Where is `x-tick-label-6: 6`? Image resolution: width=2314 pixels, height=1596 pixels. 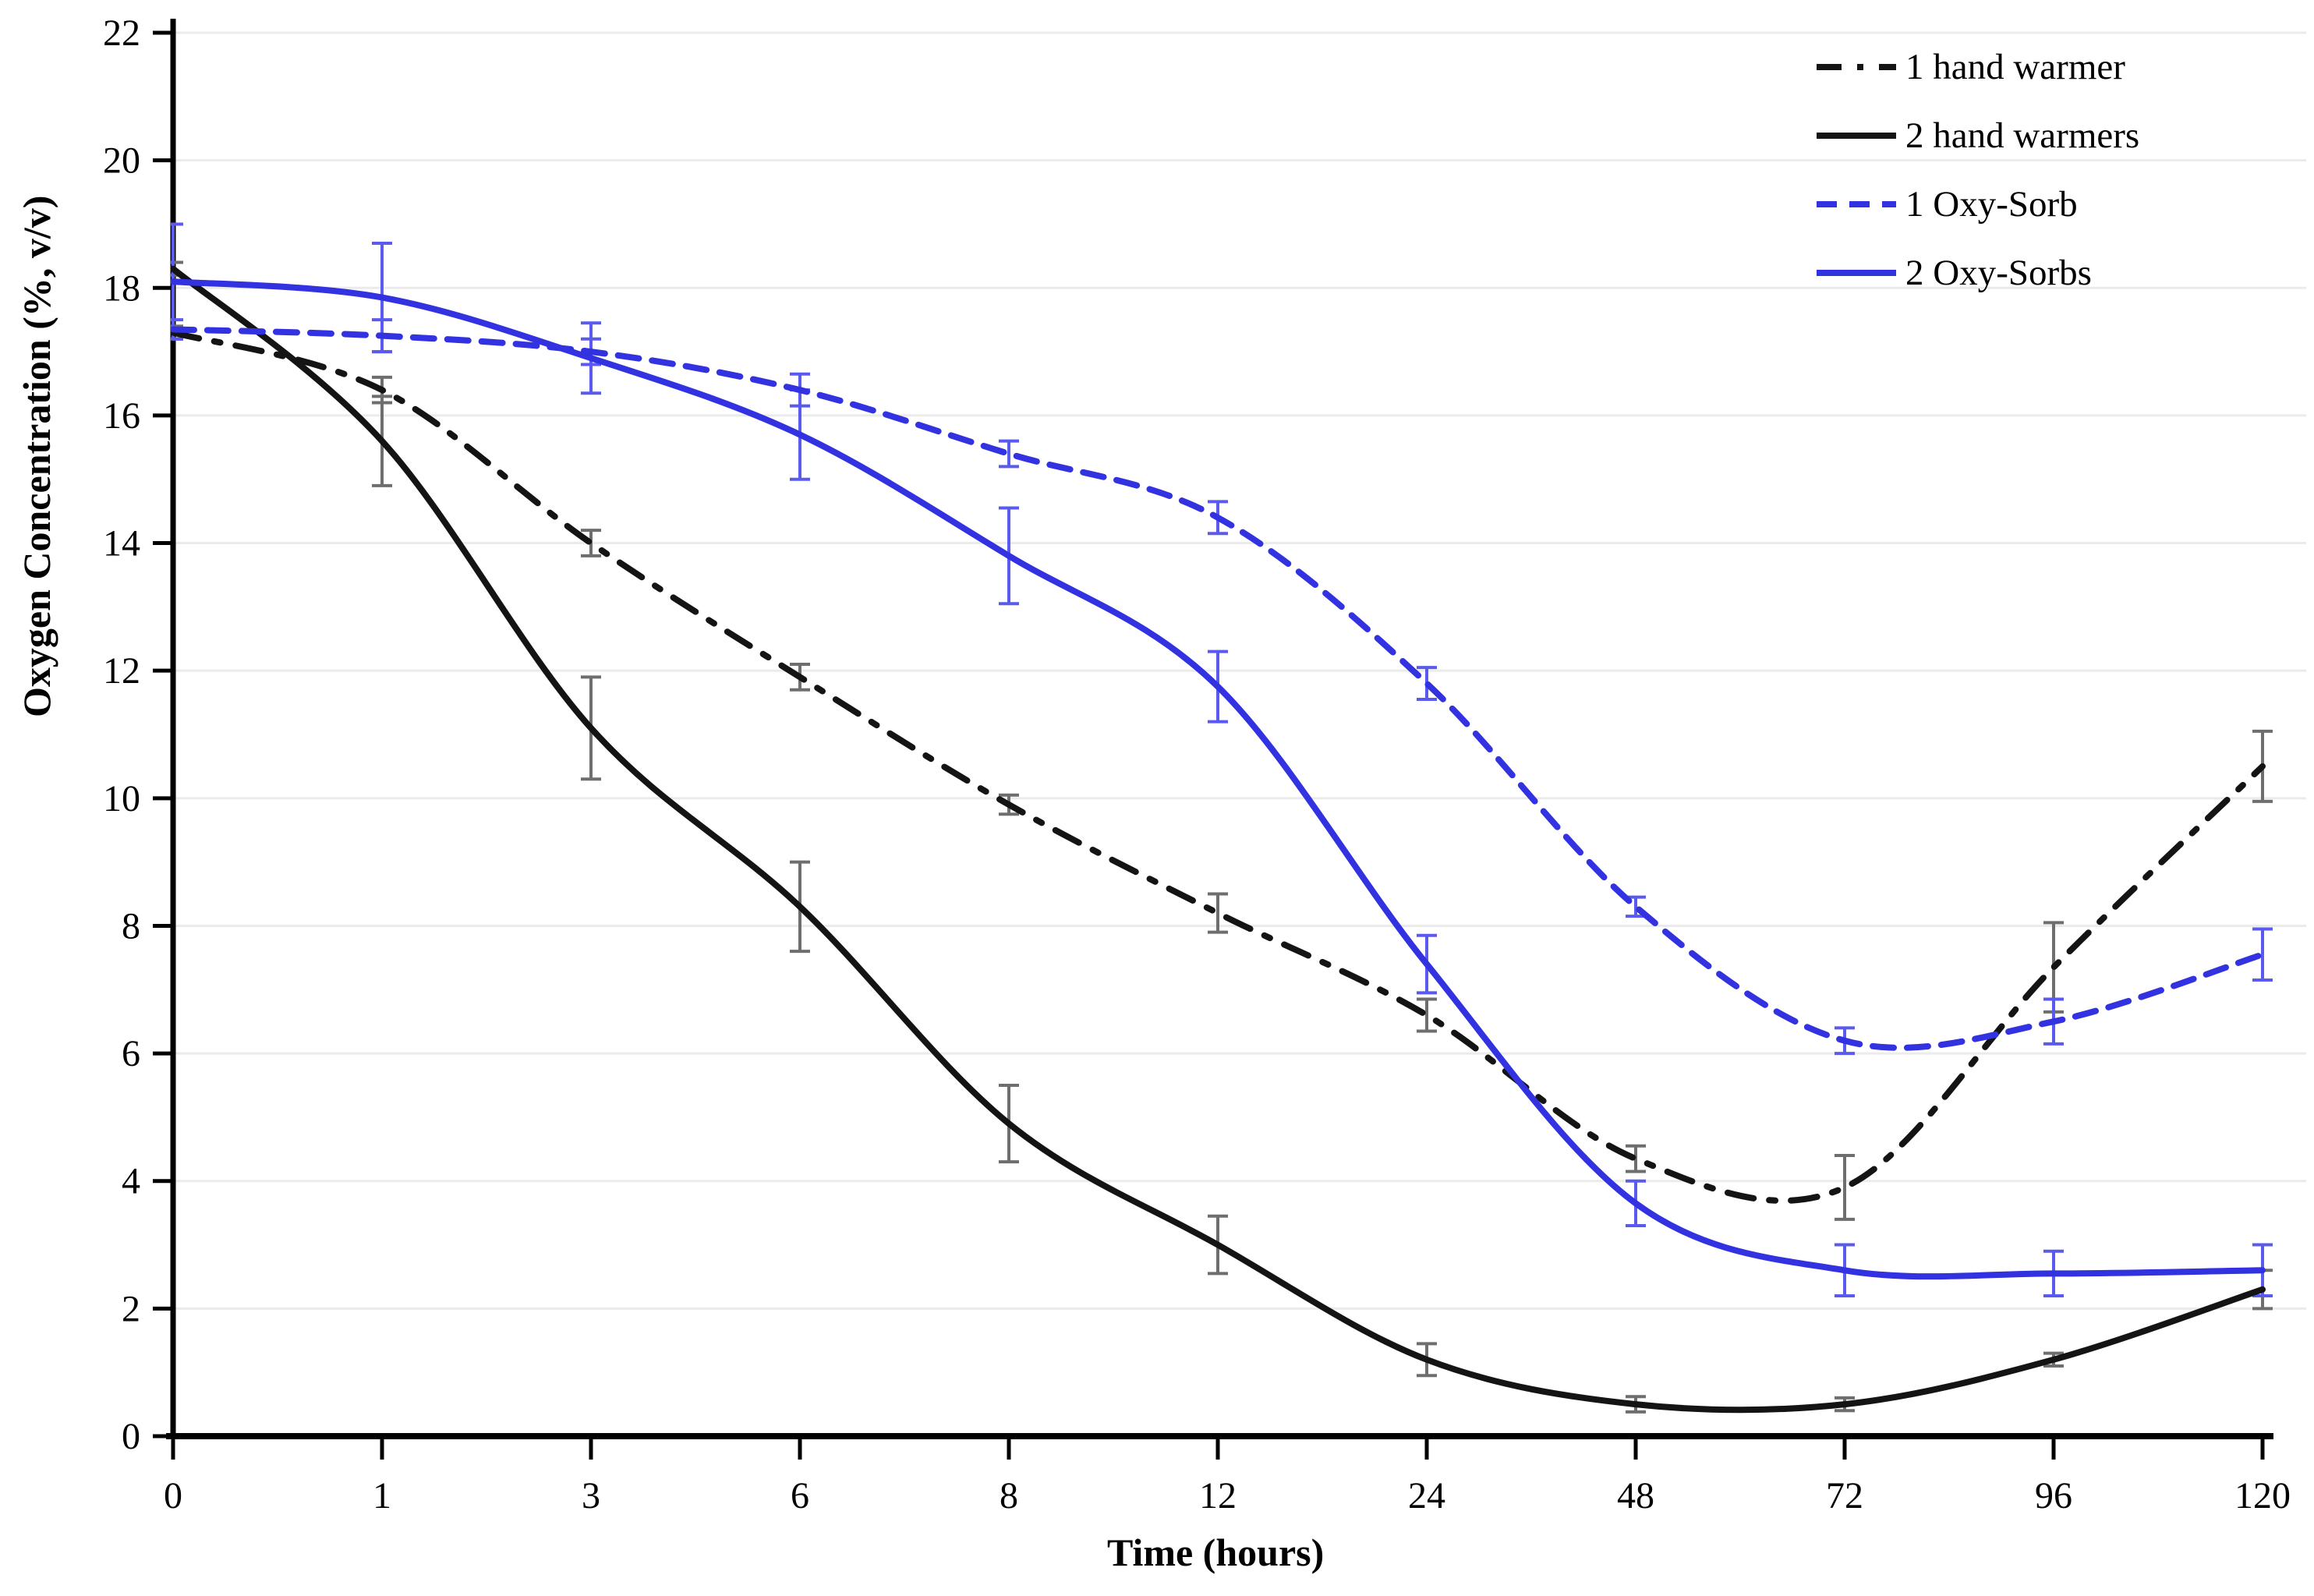 x-tick-label-6: 6 is located at coordinates (800, 1495).